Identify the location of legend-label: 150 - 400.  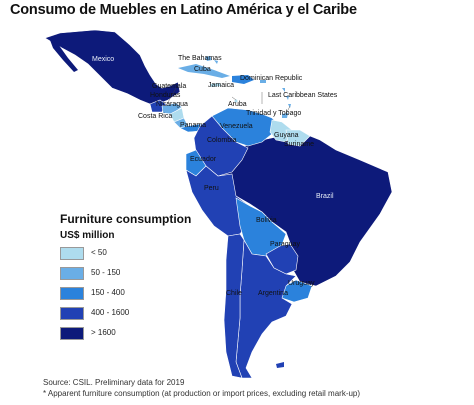
(108, 292).